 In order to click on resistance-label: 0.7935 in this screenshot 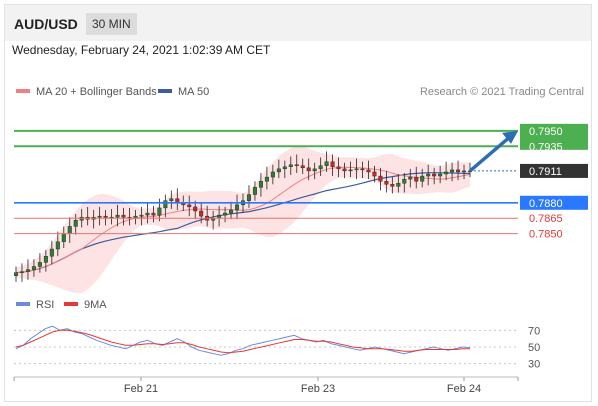, I will do `click(546, 147)`.